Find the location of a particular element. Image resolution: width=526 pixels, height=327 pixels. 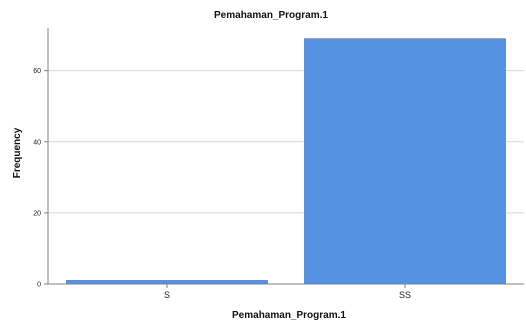

bar-S is located at coordinates (167, 282).